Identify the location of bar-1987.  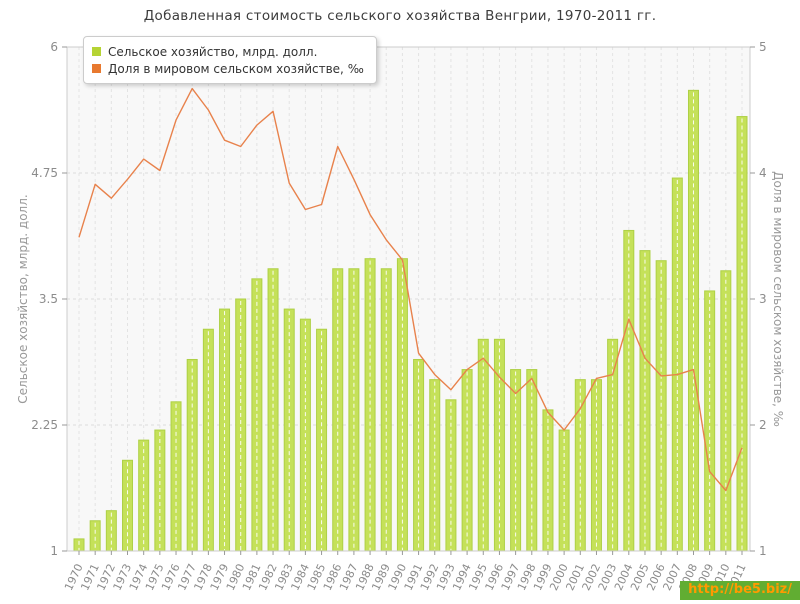
(354, 410).